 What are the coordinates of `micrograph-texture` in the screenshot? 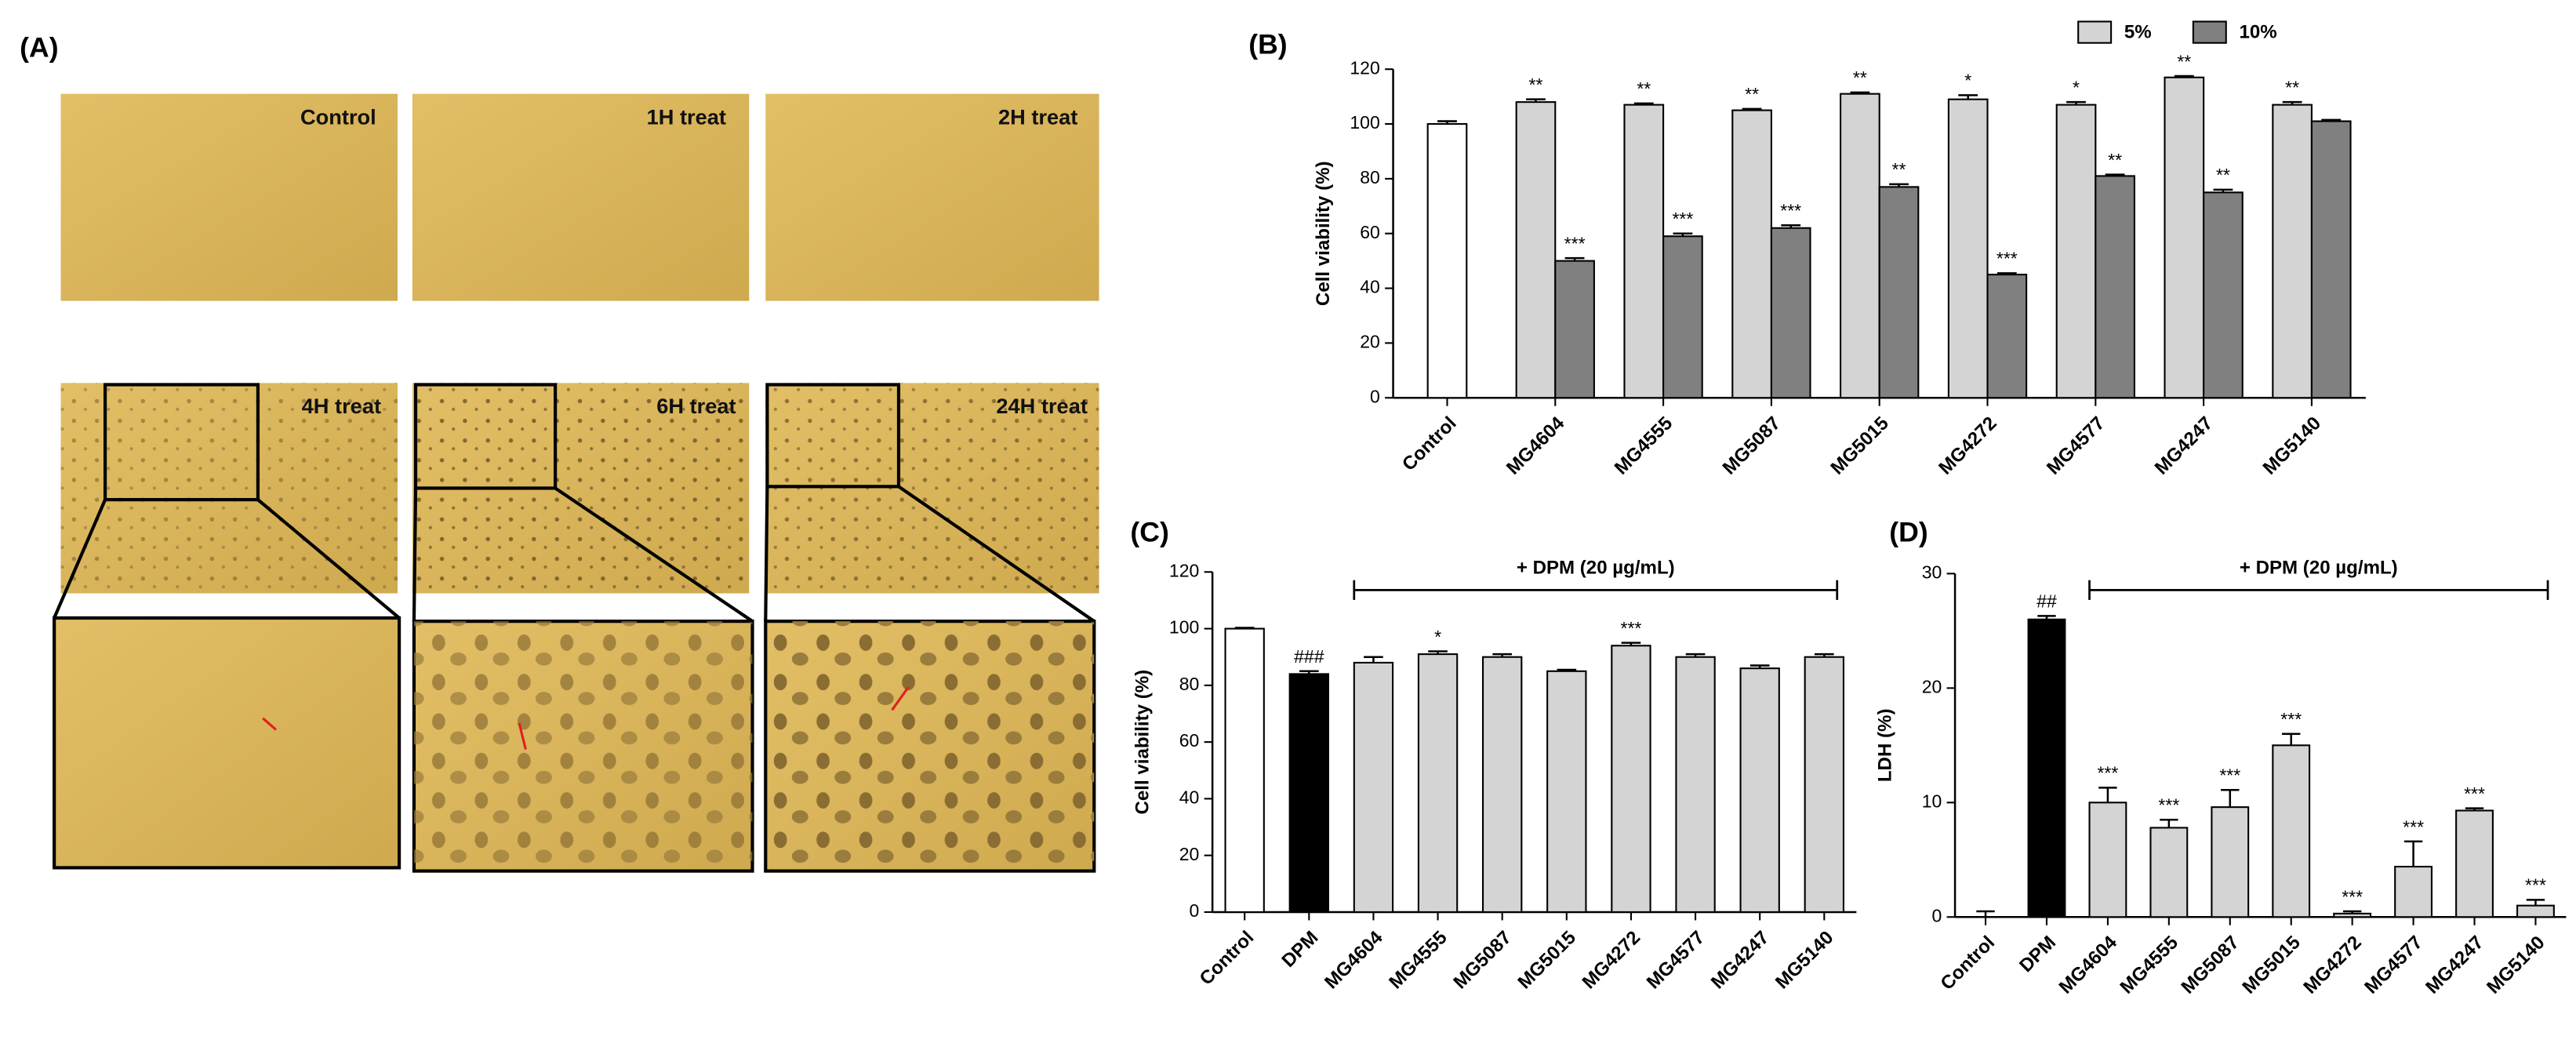 It's located at (229, 488).